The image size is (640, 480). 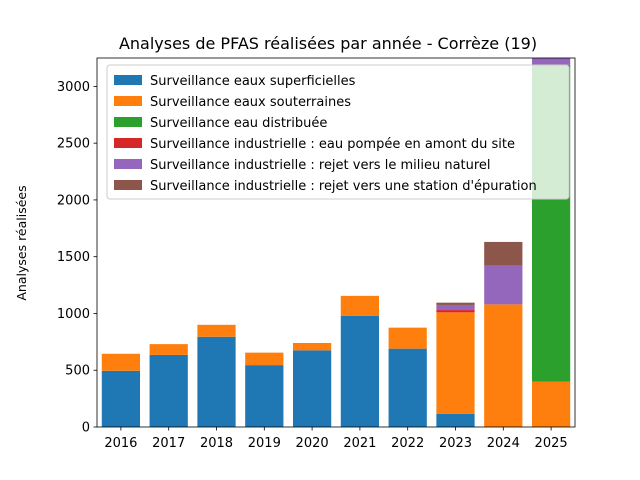 What do you see at coordinates (77, 371) in the screenshot?
I see `y-tick-label: 500` at bounding box center [77, 371].